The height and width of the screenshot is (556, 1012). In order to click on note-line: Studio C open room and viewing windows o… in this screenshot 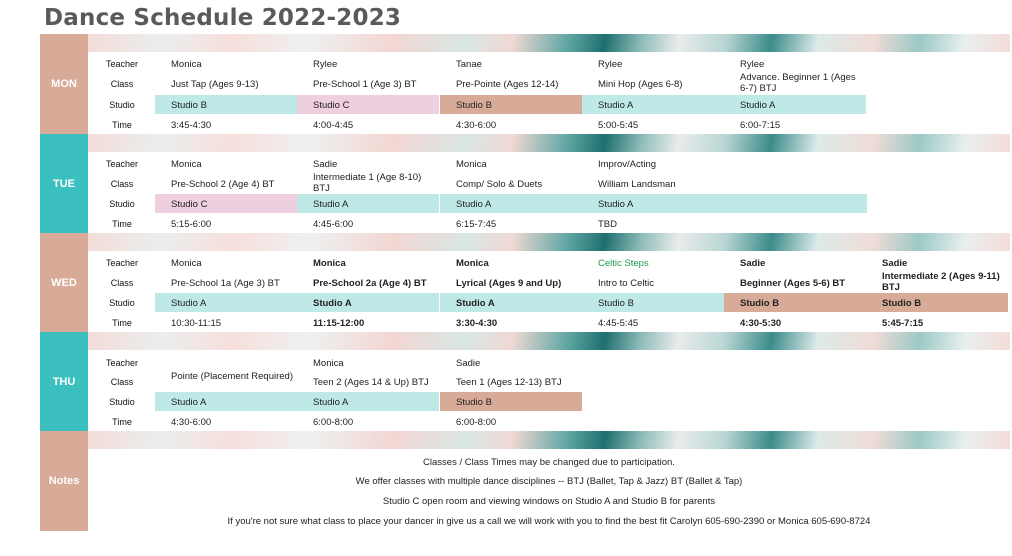, I will do `click(549, 501)`.